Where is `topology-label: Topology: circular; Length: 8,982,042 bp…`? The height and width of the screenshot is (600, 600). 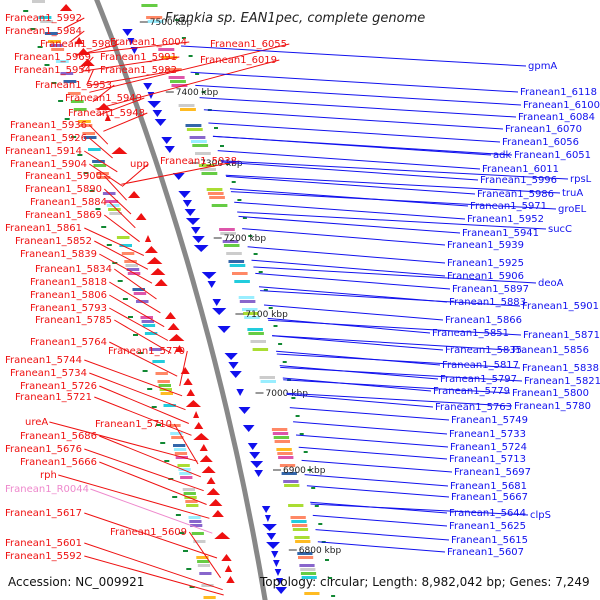
topology-label: Topology: circular; Length: 8,982,042 bp… is located at coordinates (424, 582).